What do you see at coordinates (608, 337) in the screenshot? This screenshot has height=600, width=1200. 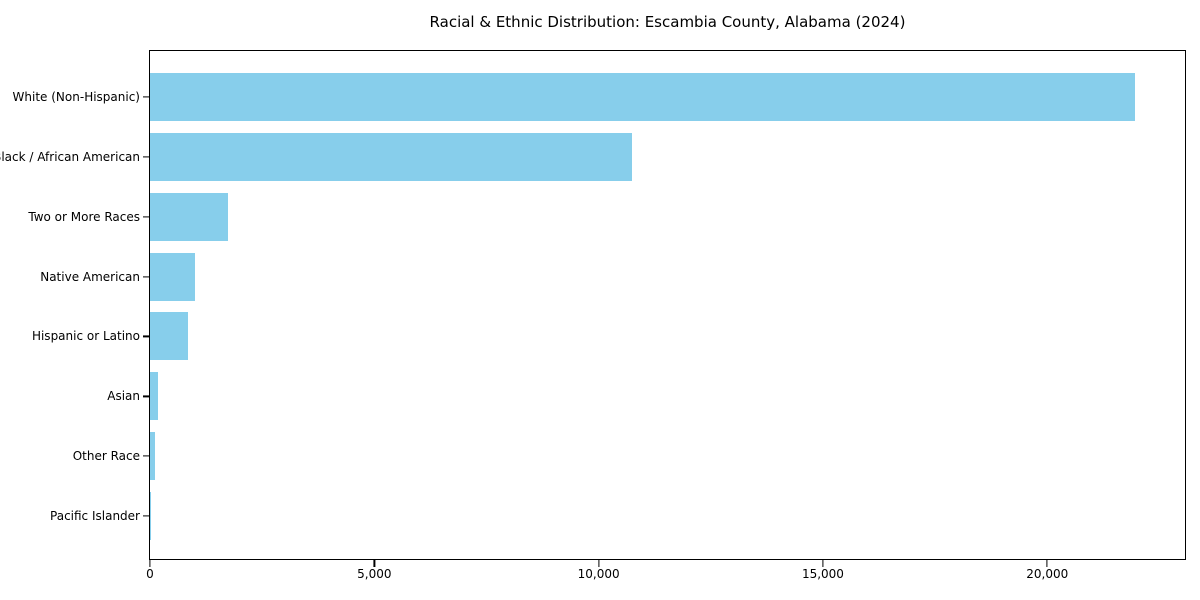 I see `bar-row: Hispanic or Latino` at bounding box center [608, 337].